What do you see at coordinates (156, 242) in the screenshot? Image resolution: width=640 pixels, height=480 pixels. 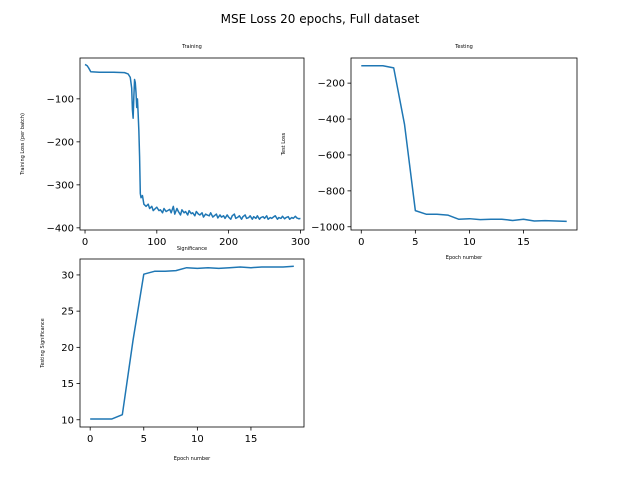 I see `training-xtick-label: 100` at bounding box center [156, 242].